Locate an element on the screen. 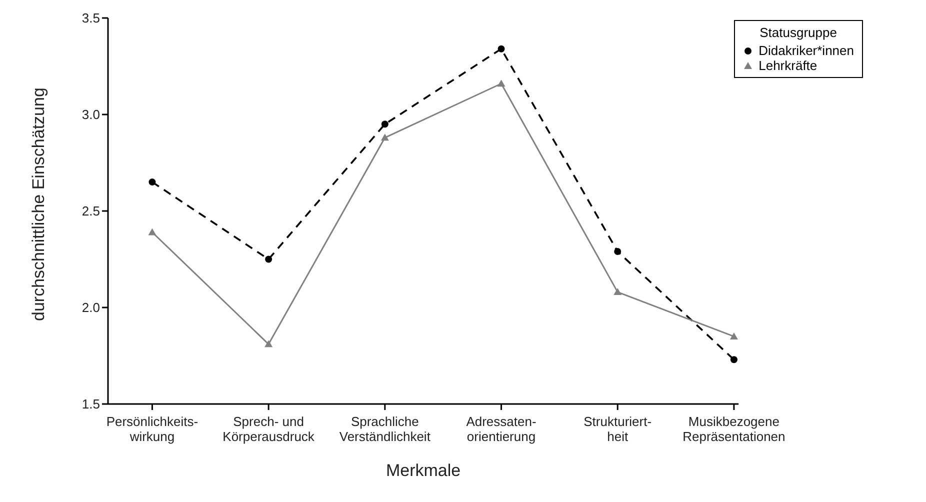 The width and height of the screenshot is (926, 502). y-axis-title: durchschnittliche Einschätzung is located at coordinates (38, 204).